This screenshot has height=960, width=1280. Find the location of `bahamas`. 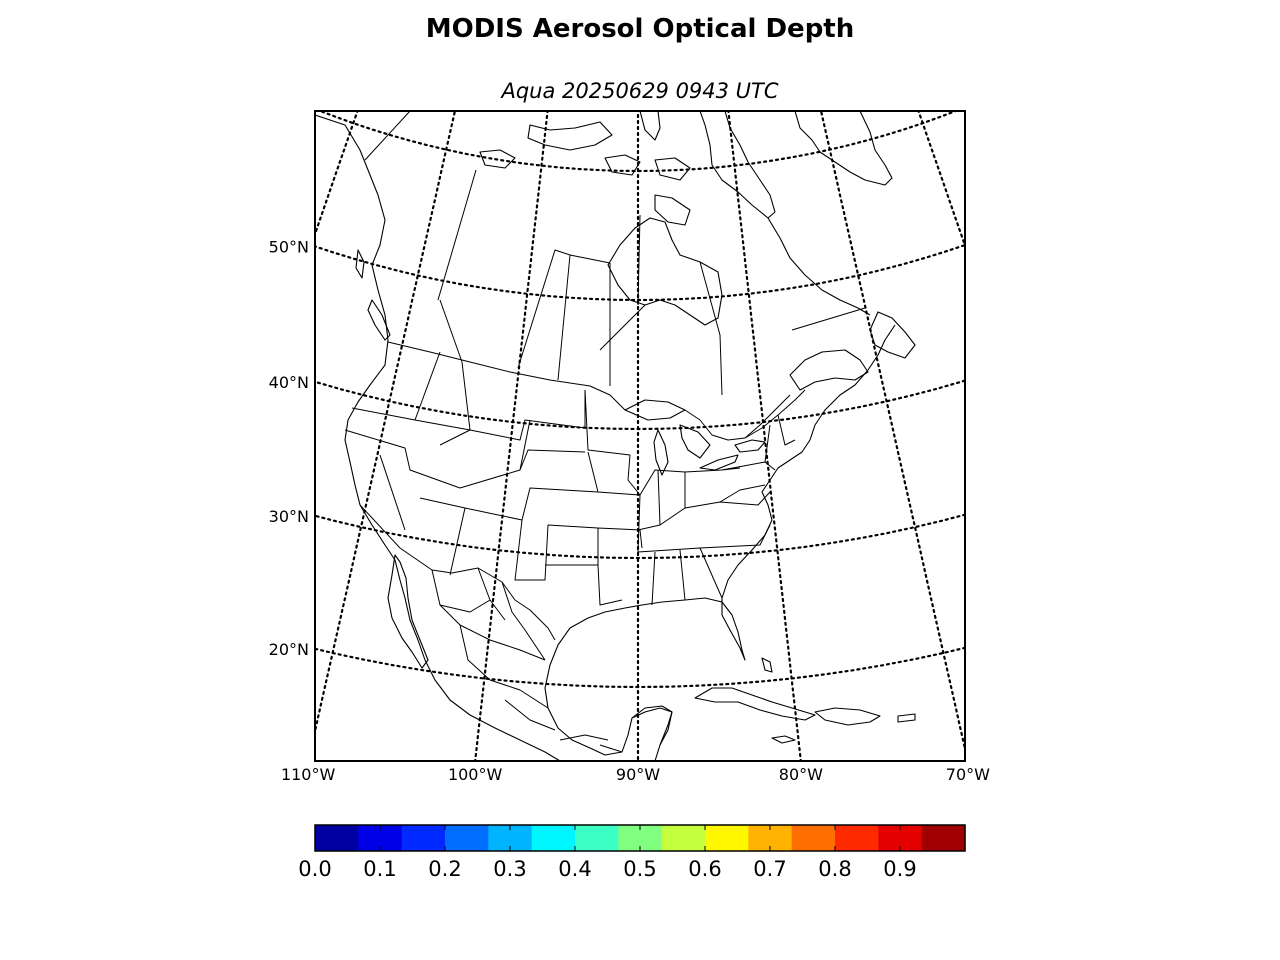

bahamas is located at coordinates (767, 665).